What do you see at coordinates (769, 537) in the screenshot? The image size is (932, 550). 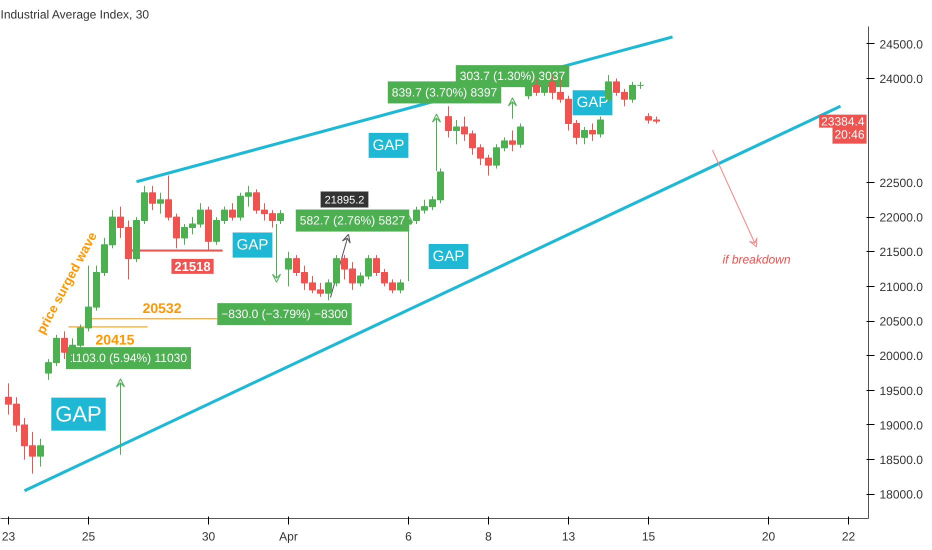 I see `x-tick-label: 20` at bounding box center [769, 537].